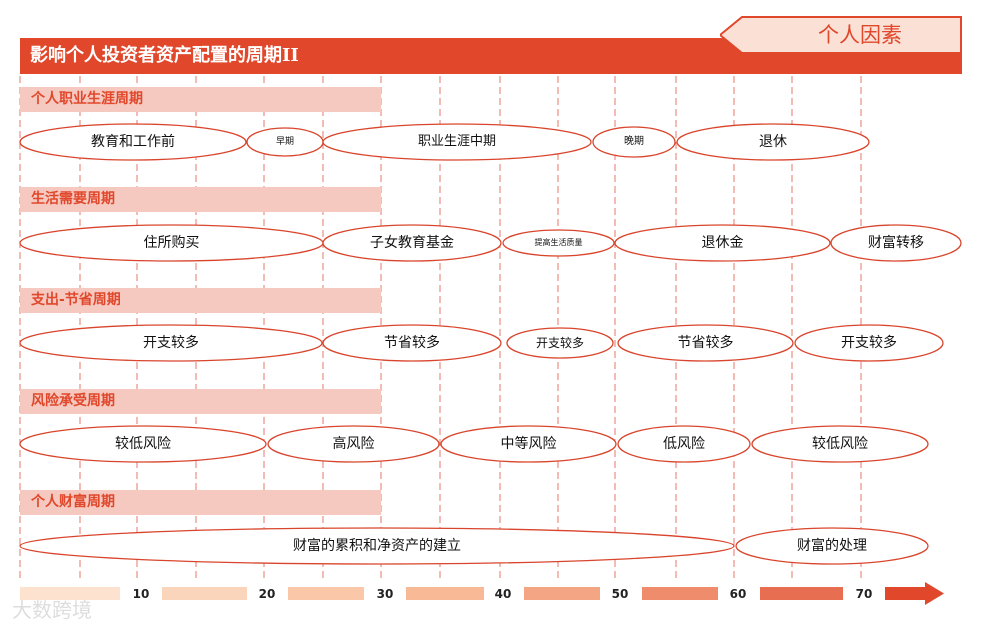 The image size is (988, 626). I want to click on section-label-risk: 风险承受周期, so click(73, 401).